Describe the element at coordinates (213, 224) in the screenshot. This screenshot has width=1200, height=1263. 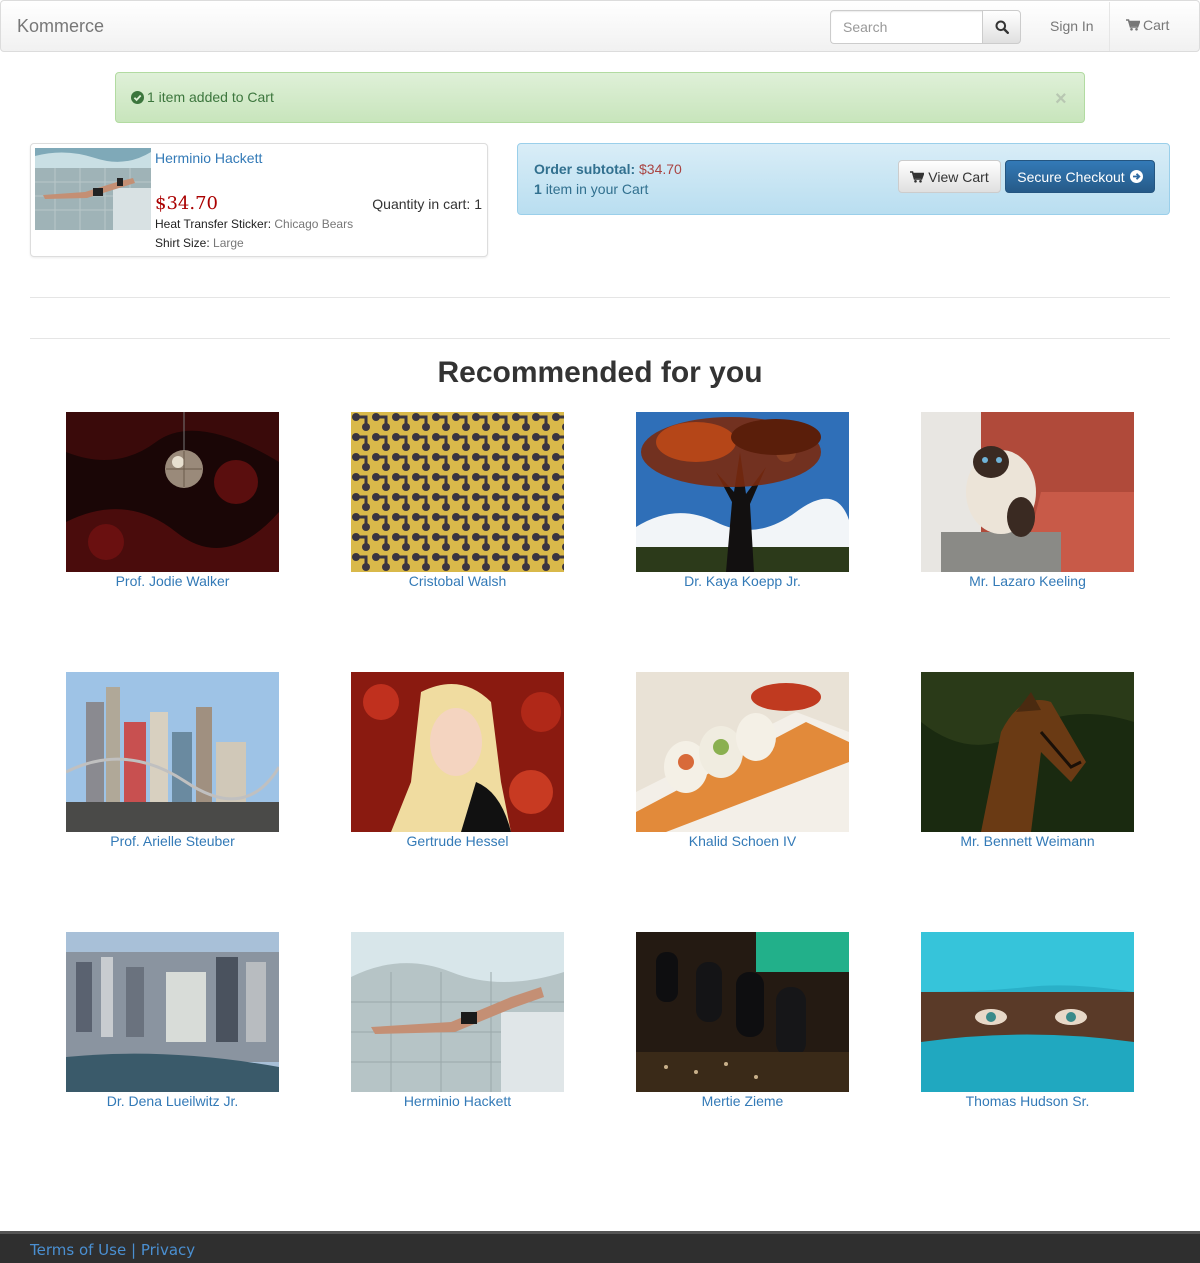
I see `option-label: Heat Transfer Sticker:` at that location.